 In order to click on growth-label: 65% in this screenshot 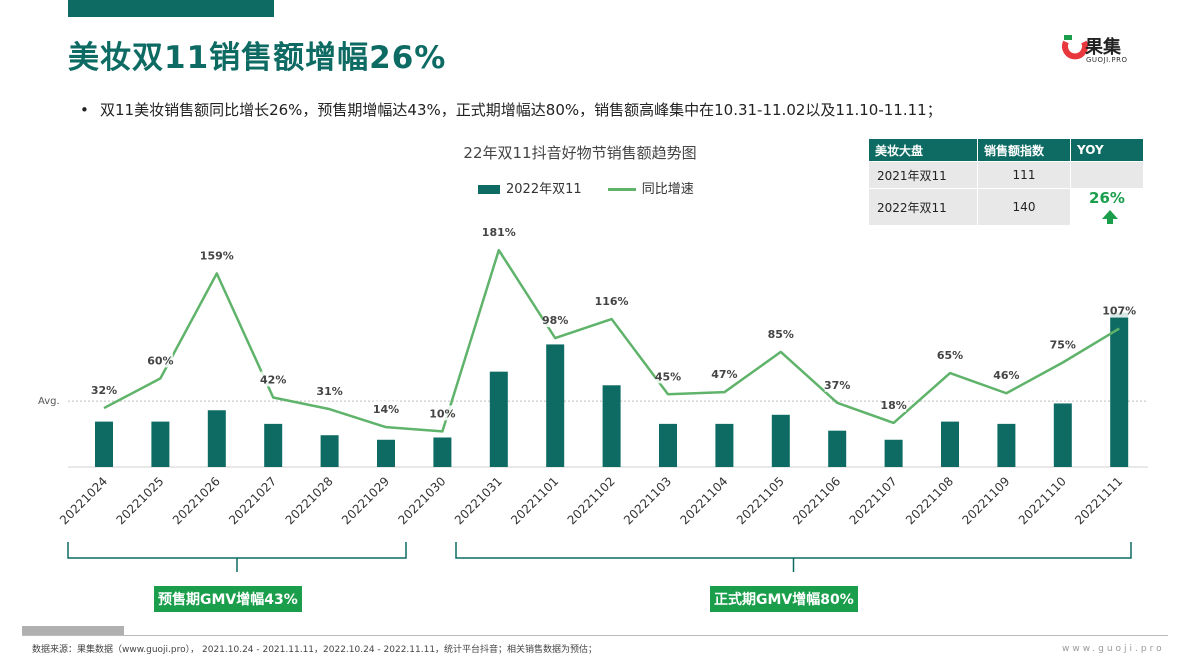, I will do `click(950, 355)`.